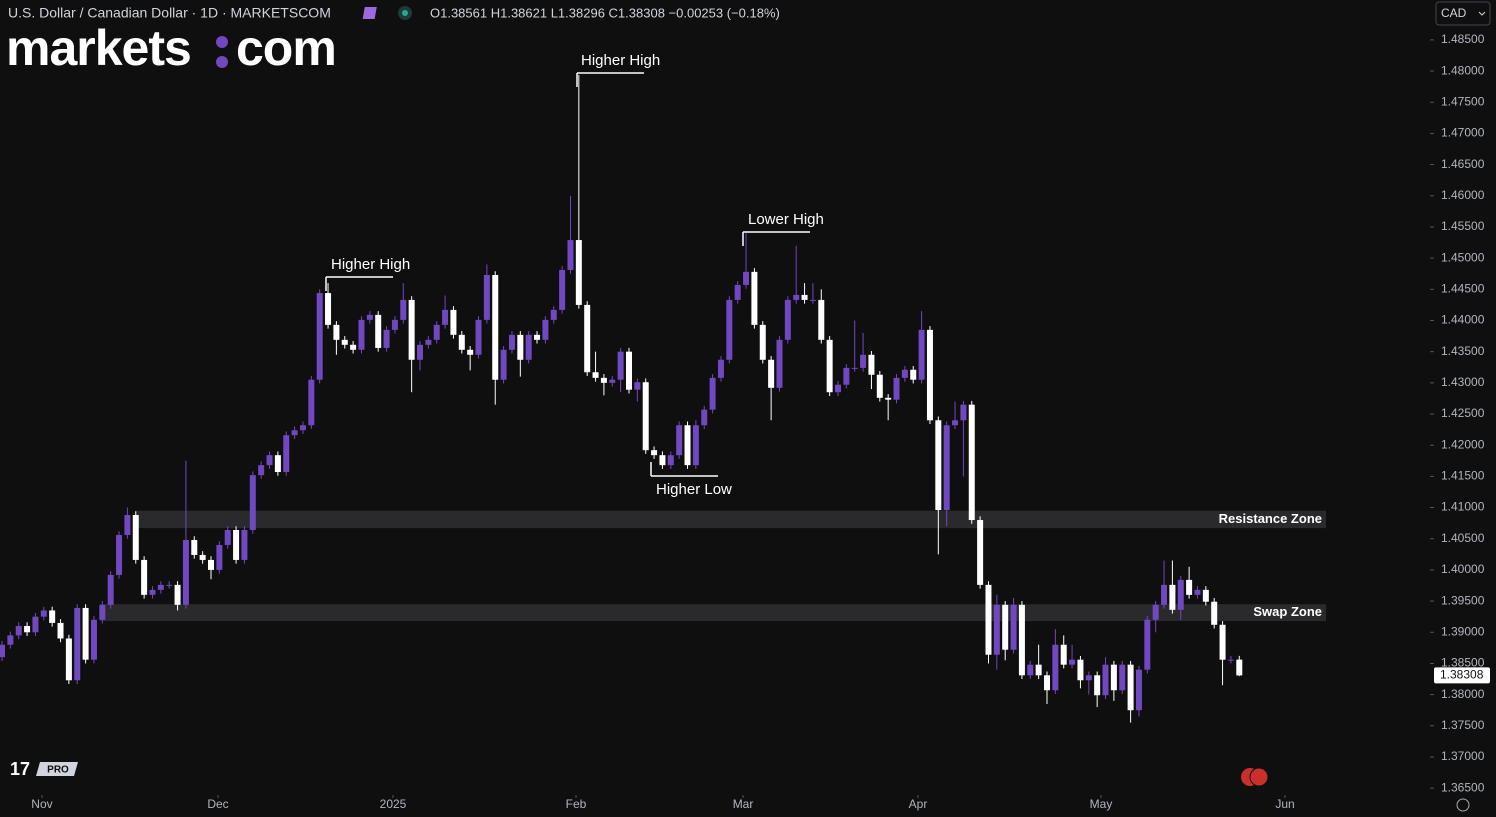 This screenshot has height=817, width=1496. What do you see at coordinates (393, 804) in the screenshot?
I see `x-tick-label: 2025` at bounding box center [393, 804].